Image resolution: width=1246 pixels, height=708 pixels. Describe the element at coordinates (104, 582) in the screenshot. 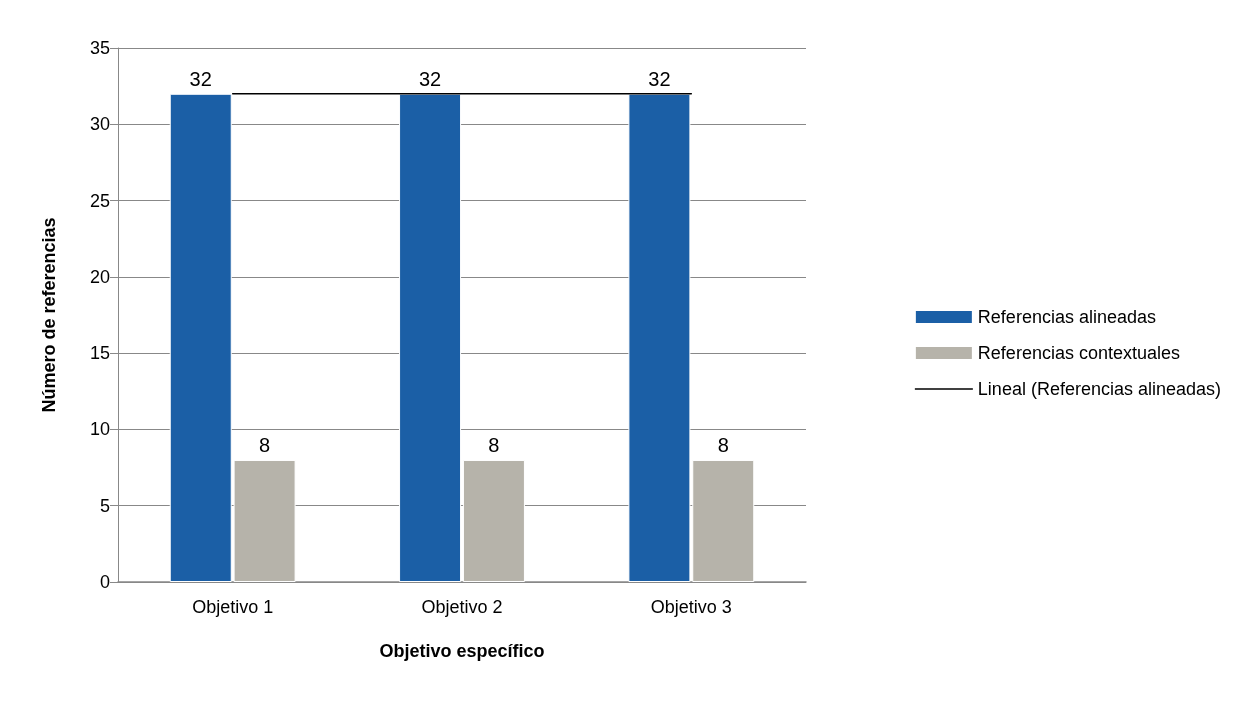

I see `y-tick-label: 0` at that location.